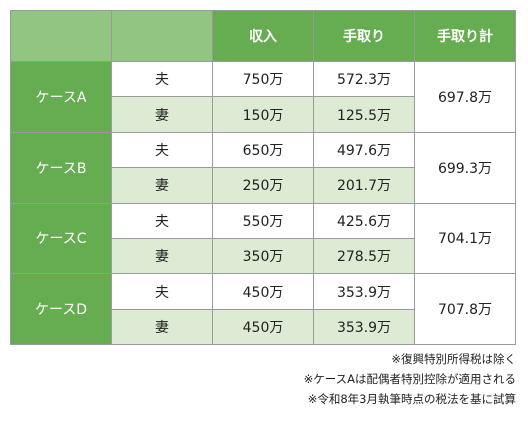 This screenshot has height=422, width=528. I want to click on table-row: 妻 250万 201.7万, so click(263, 185).